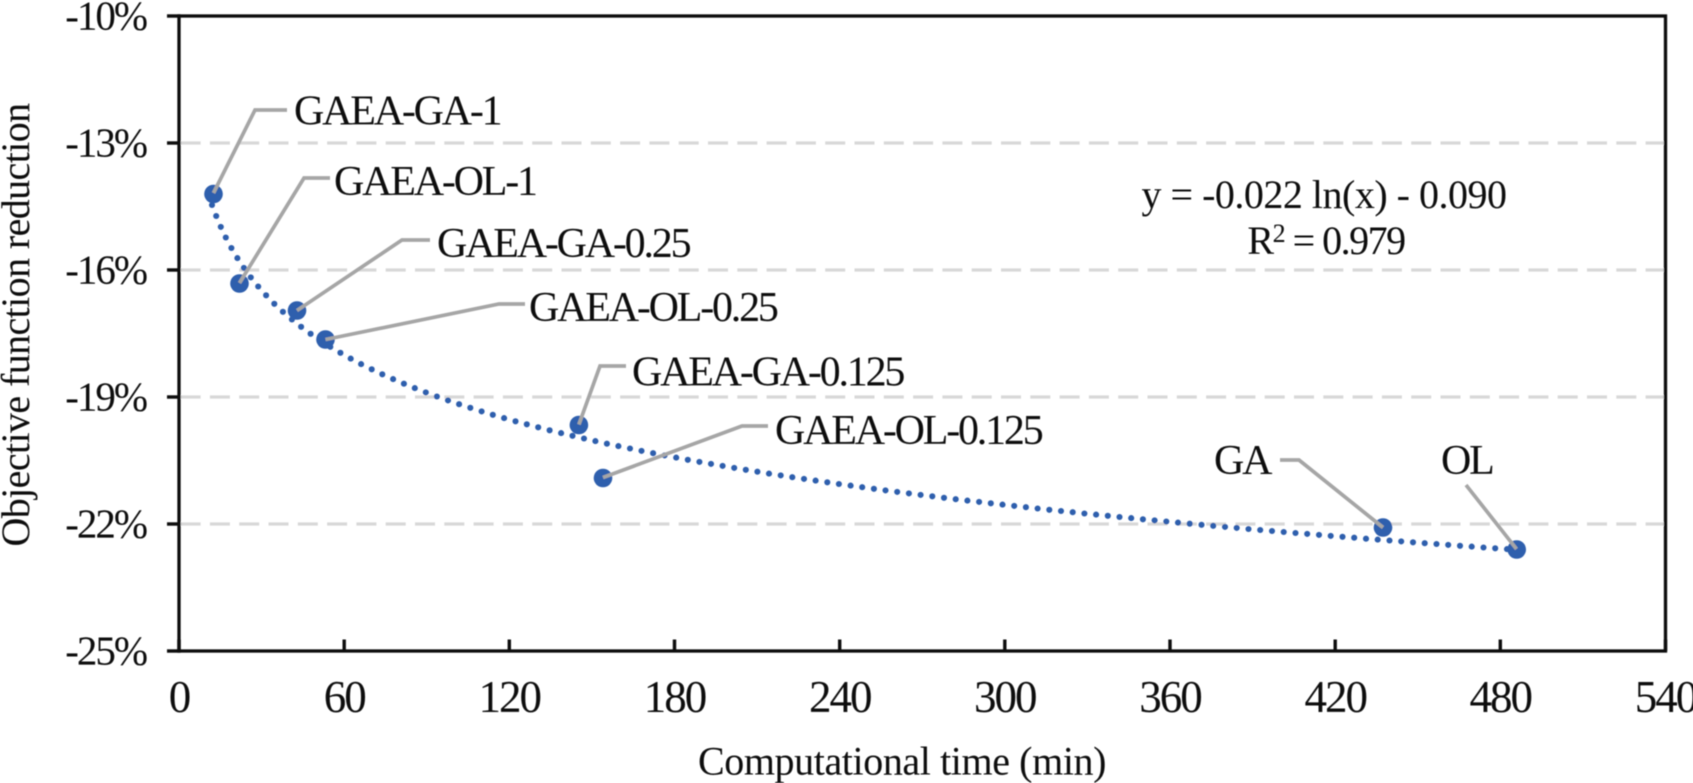 The width and height of the screenshot is (1693, 783). I want to click on svg-text: GAEA-OL-0.25, so click(653, 308).